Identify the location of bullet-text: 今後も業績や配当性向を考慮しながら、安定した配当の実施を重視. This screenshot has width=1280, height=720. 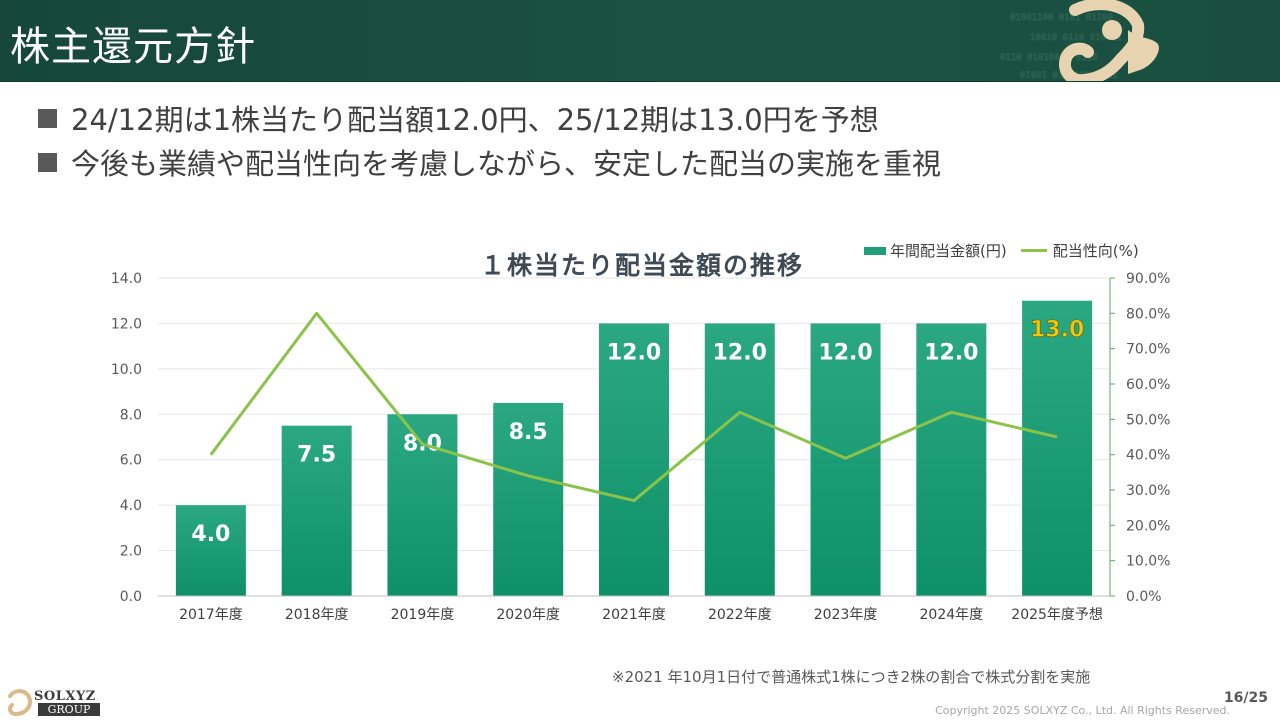
(506, 164).